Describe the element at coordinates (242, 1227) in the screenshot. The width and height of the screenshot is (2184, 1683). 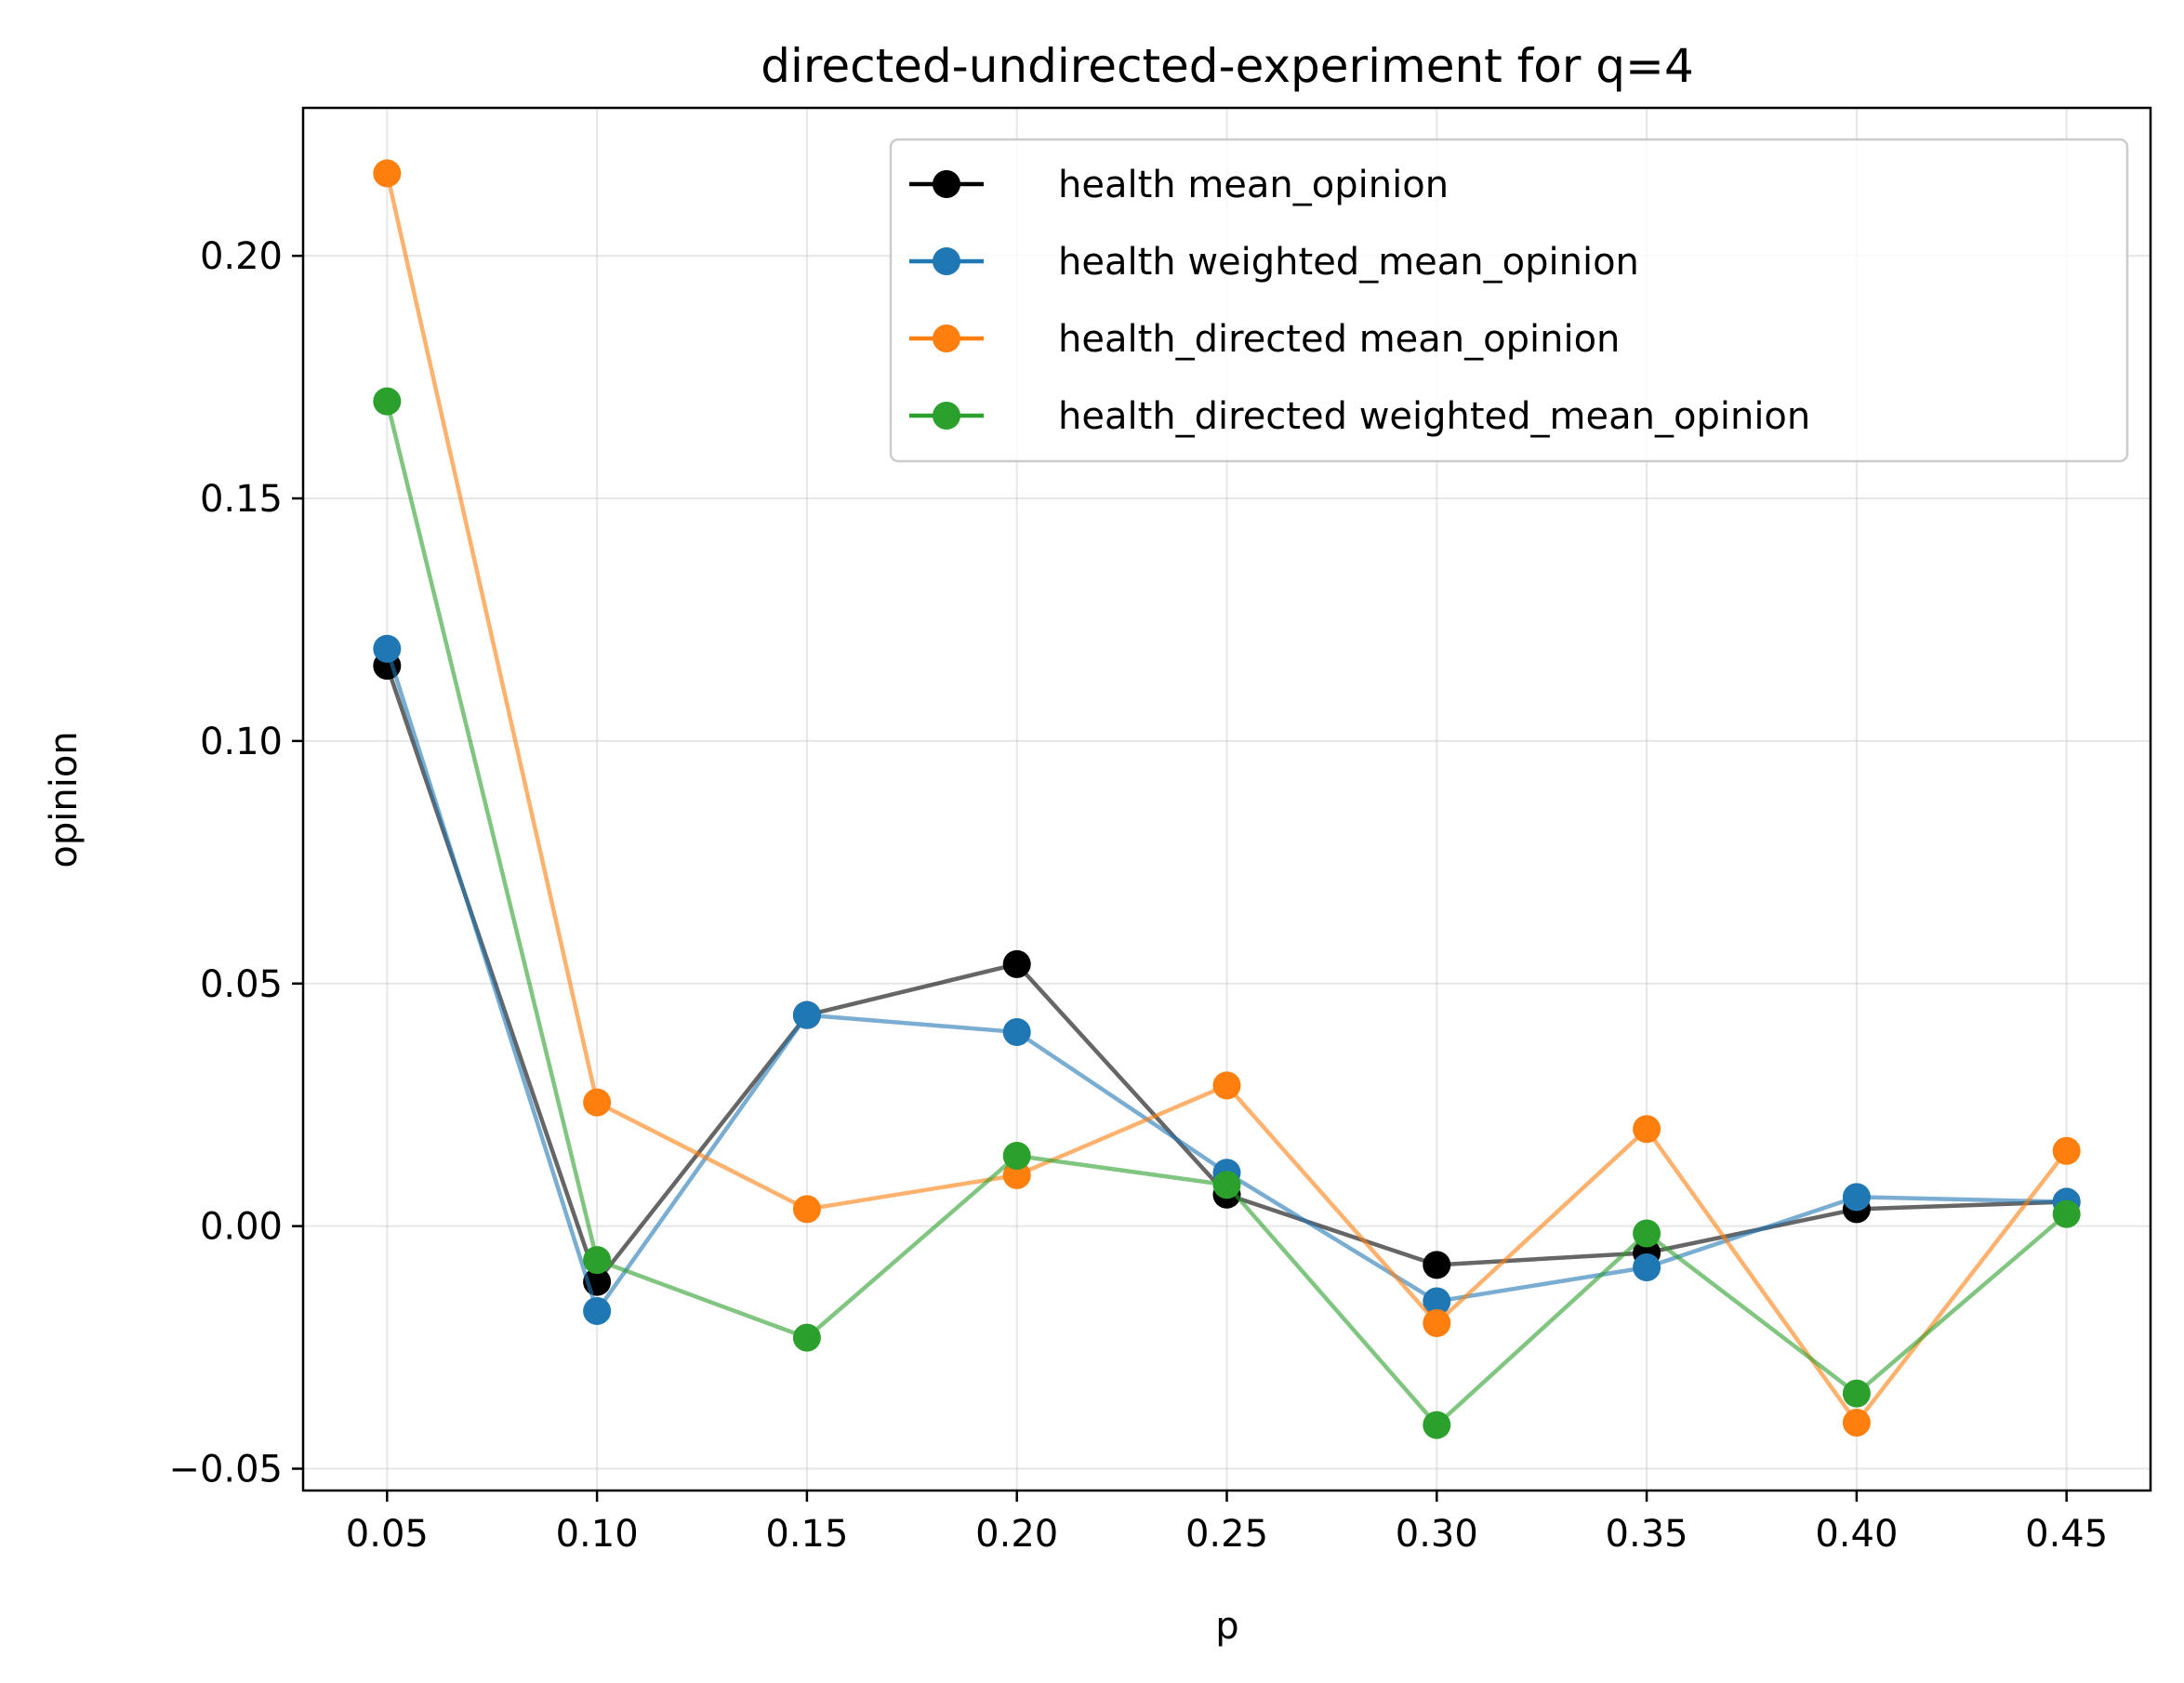
I see `y-tick-label: 0.00` at that location.